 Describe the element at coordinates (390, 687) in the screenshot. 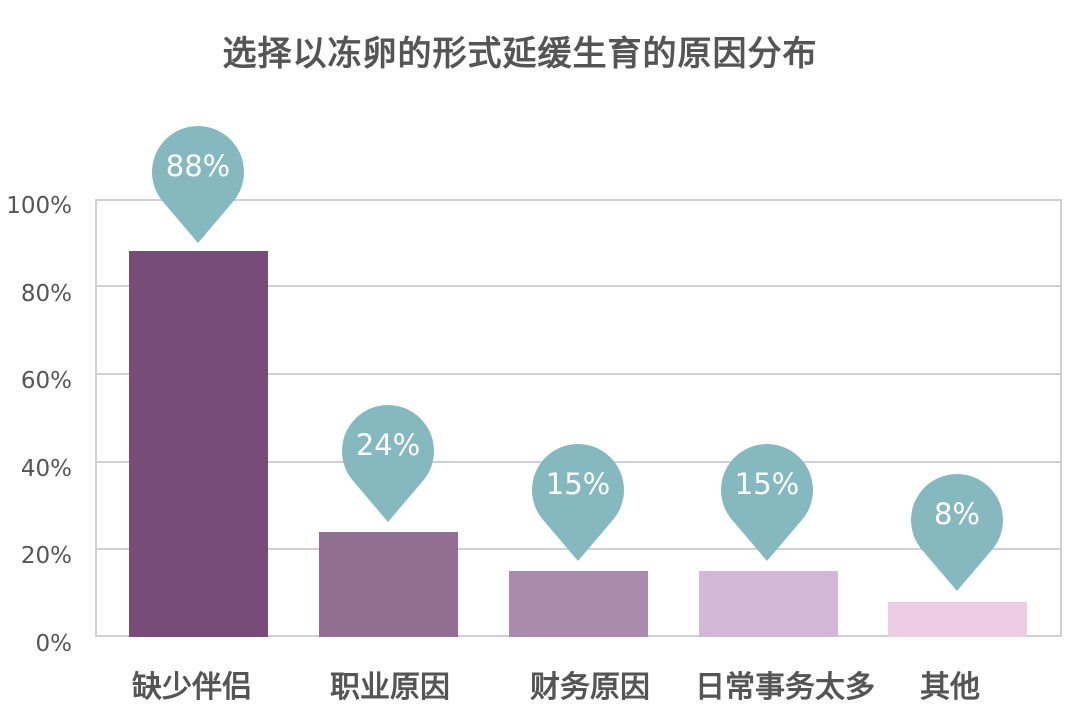

I see `x-label-career: 职业原因` at that location.